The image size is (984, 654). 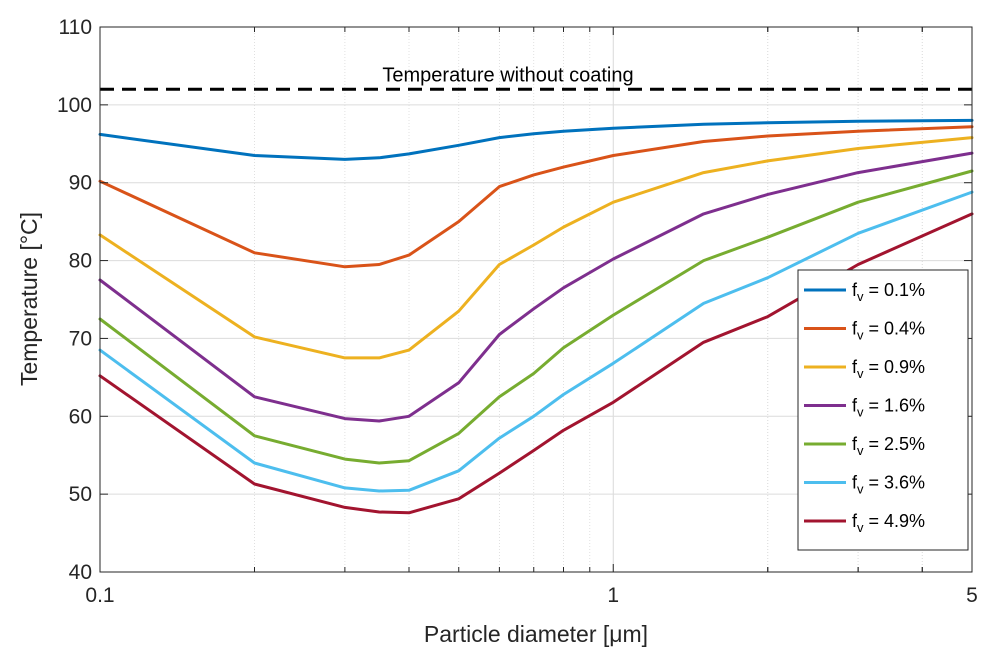 I want to click on legend-entry-label: fv = 0.4%, so click(x=888, y=331).